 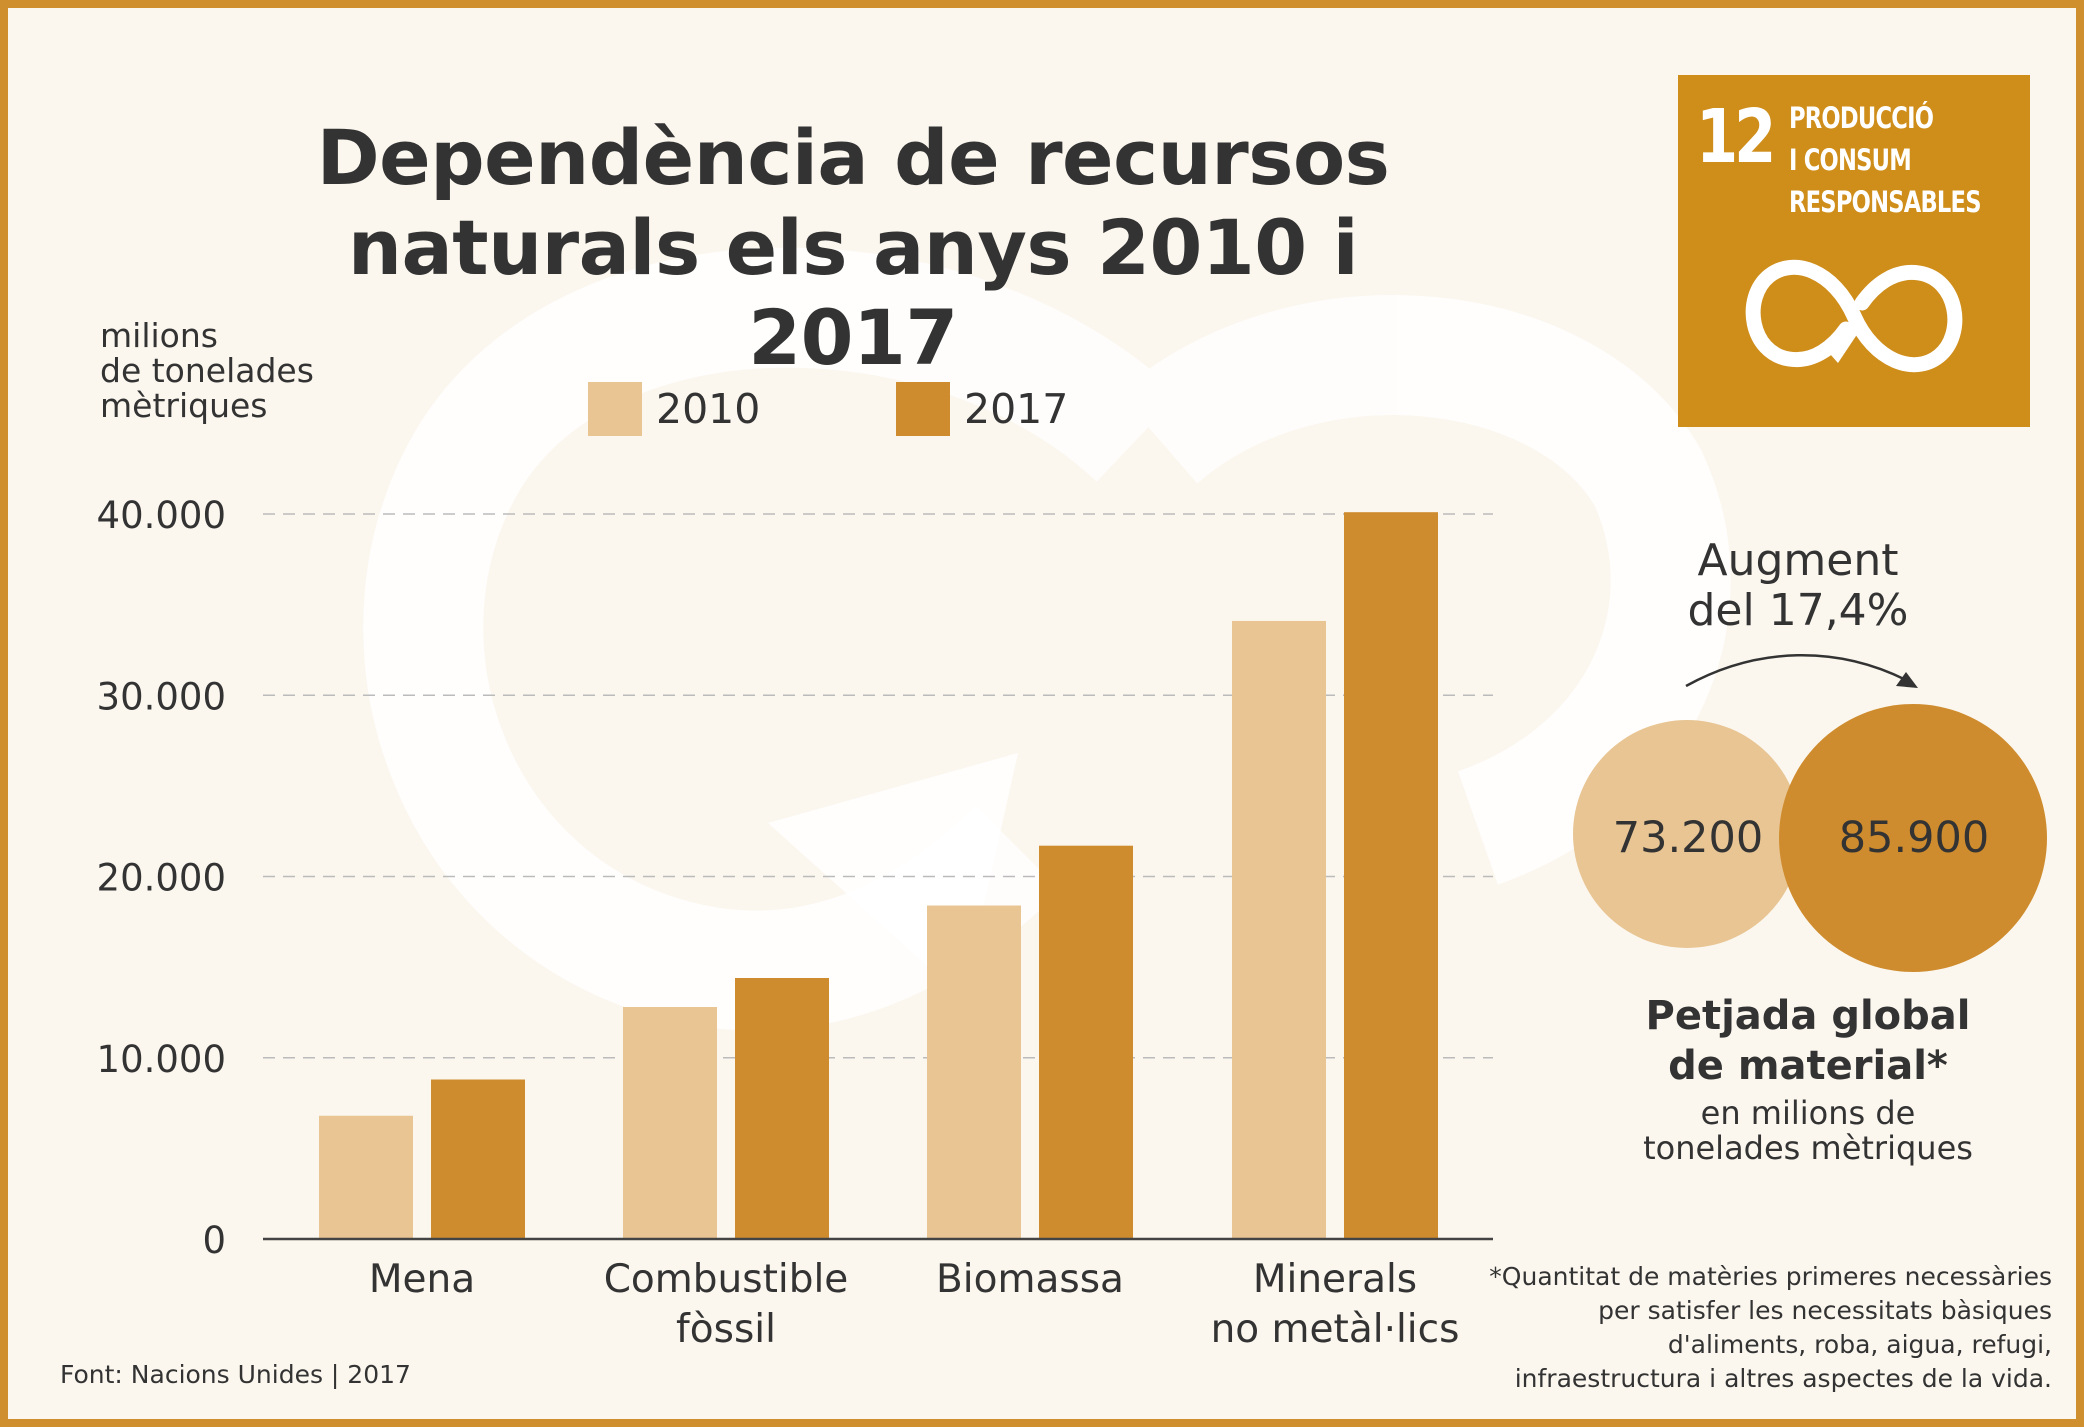 What do you see at coordinates (161, 1059) in the screenshot?
I see `y-tick-label: 10.000` at bounding box center [161, 1059].